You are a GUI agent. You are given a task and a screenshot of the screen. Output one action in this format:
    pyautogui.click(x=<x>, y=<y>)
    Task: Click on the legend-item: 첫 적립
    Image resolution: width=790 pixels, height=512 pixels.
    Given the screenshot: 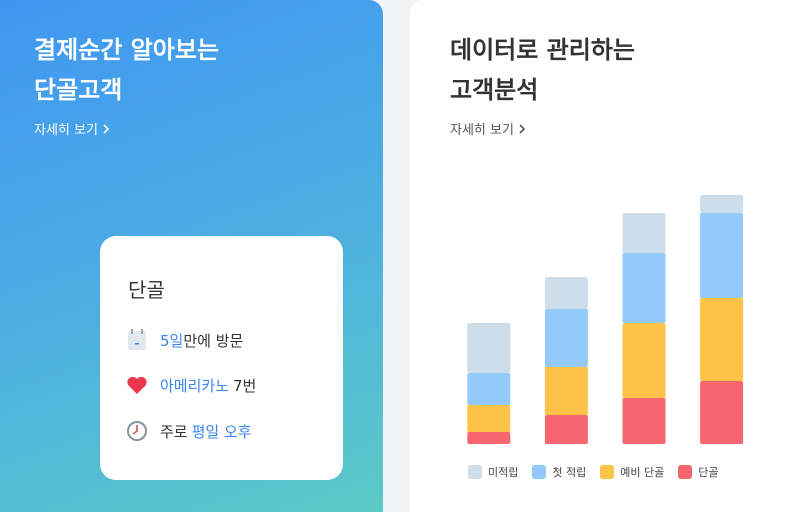 What is the action you would take?
    pyautogui.click(x=559, y=472)
    